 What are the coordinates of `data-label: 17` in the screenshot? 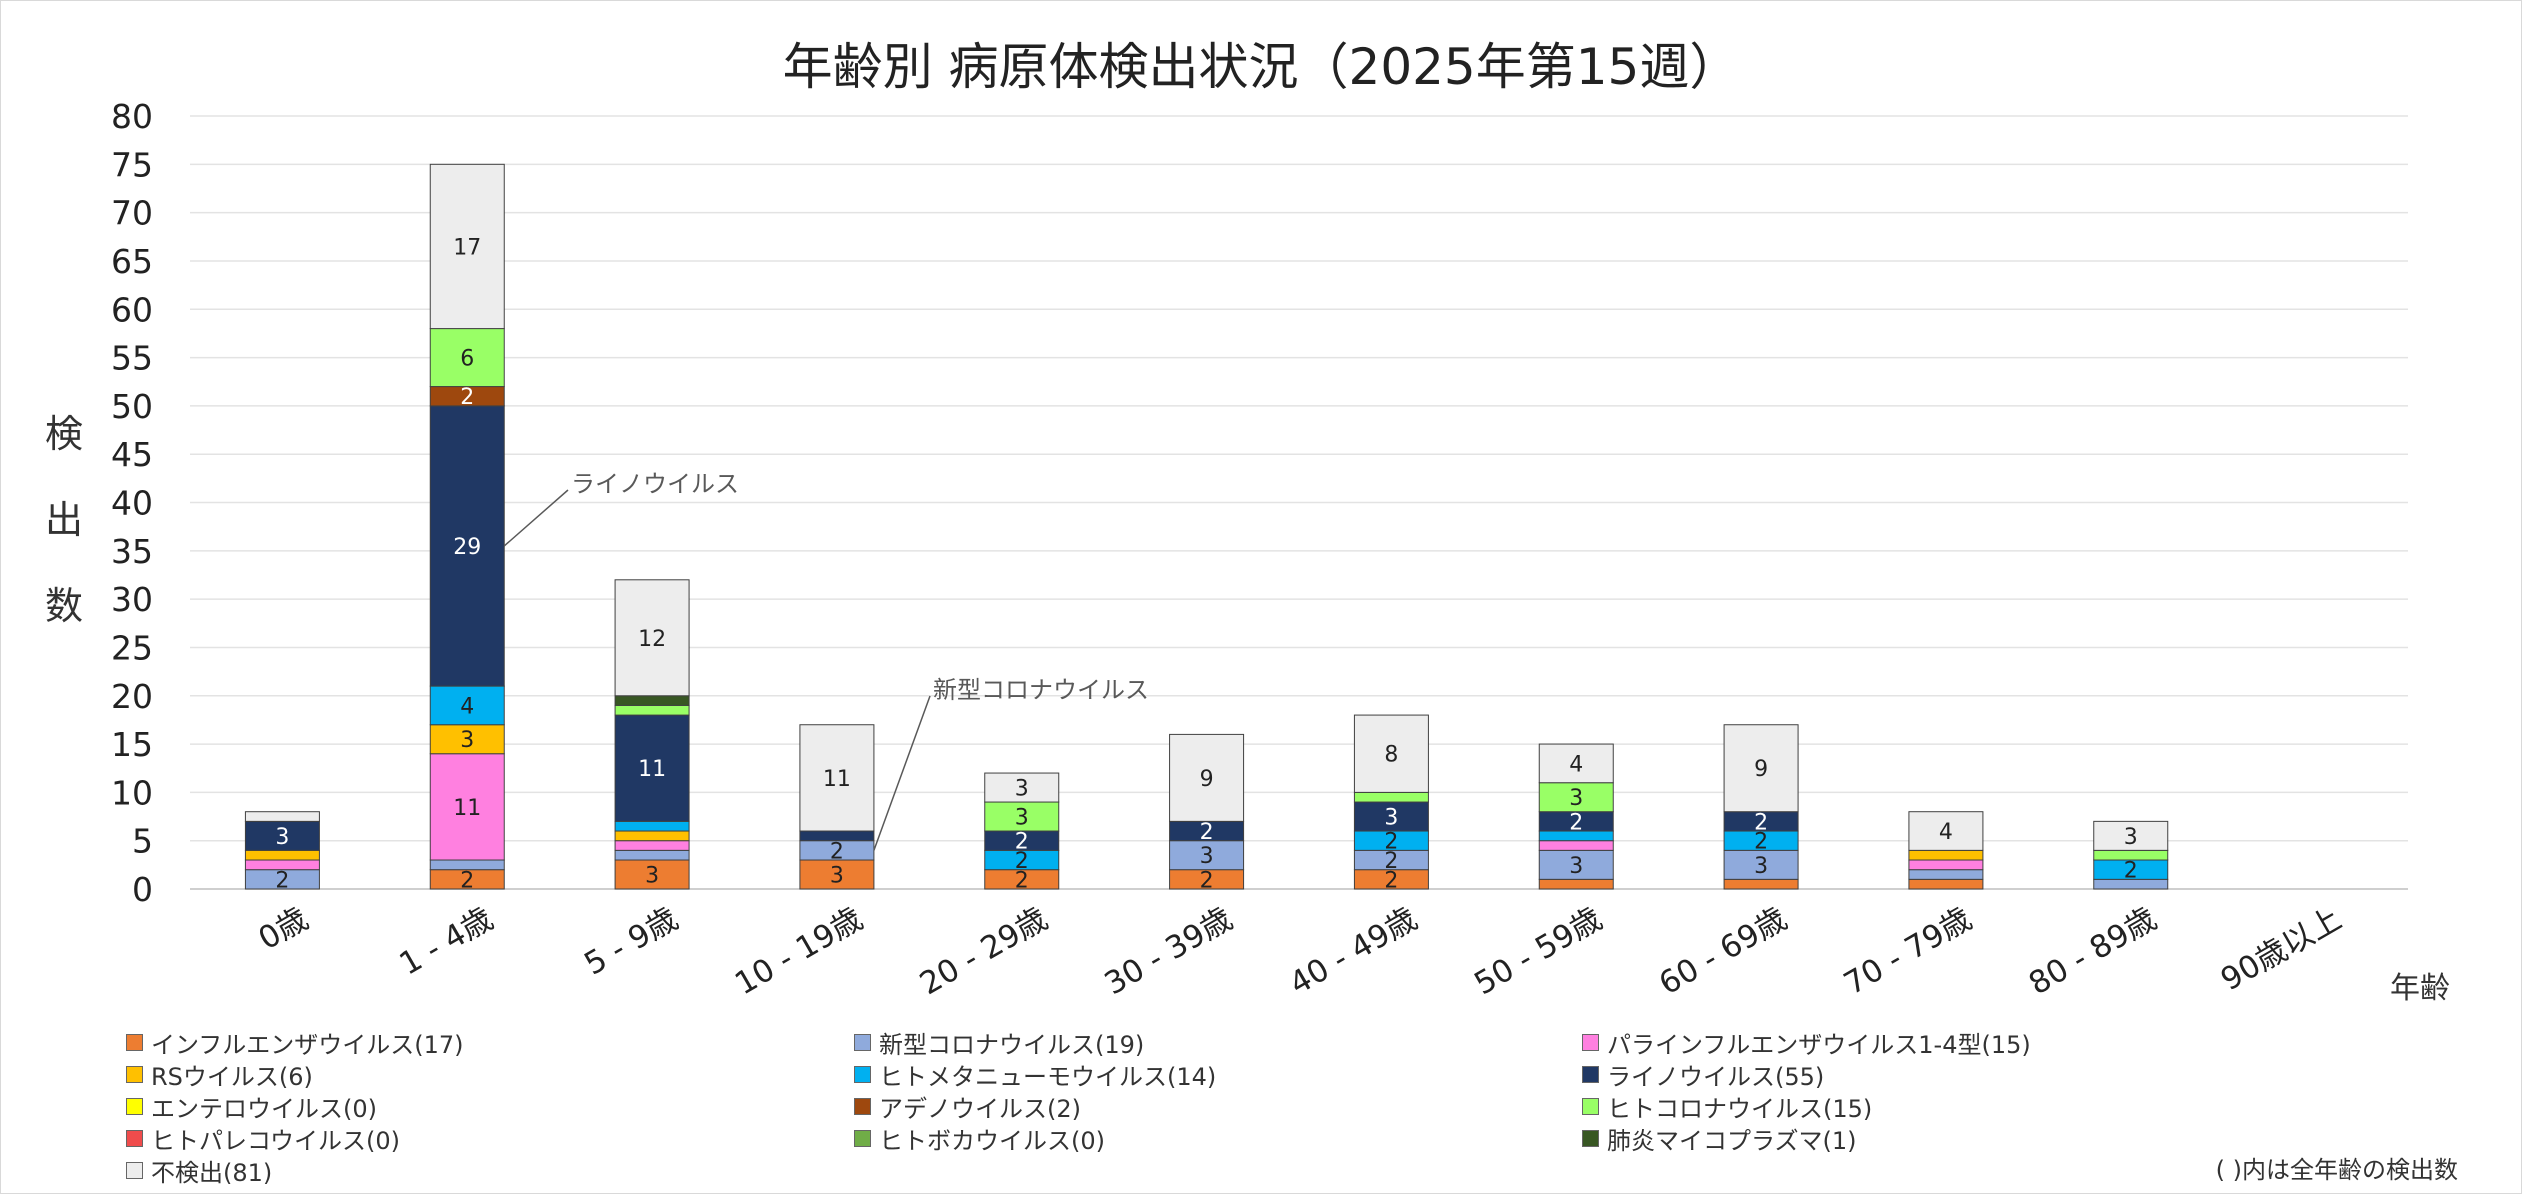 It's located at (467, 247).